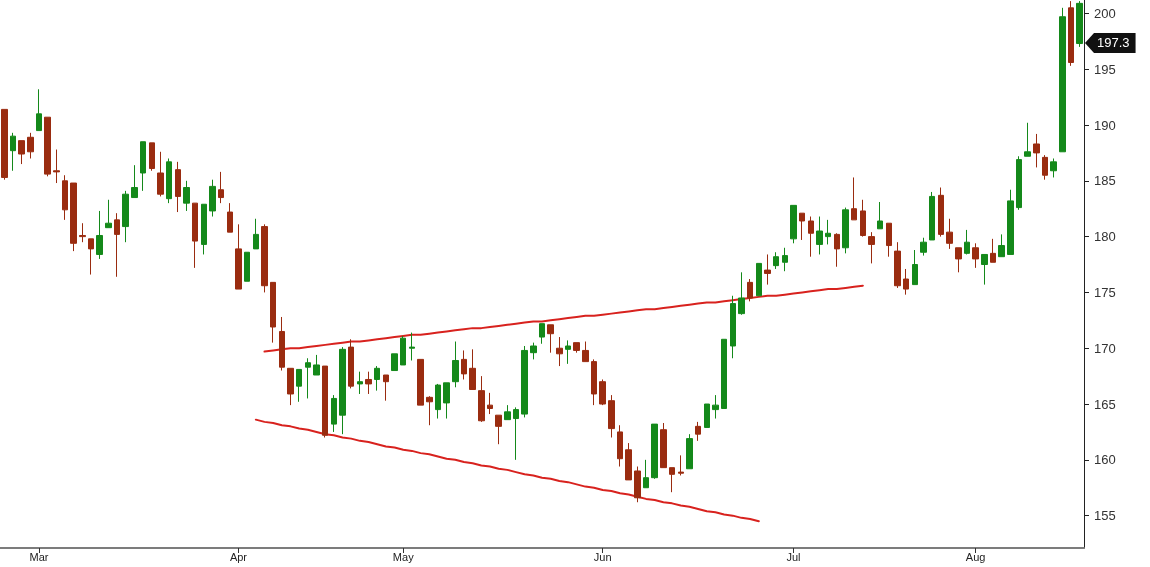 The height and width of the screenshot is (567, 1150). What do you see at coordinates (1105, 404) in the screenshot?
I see `y-tick-label: 165` at bounding box center [1105, 404].